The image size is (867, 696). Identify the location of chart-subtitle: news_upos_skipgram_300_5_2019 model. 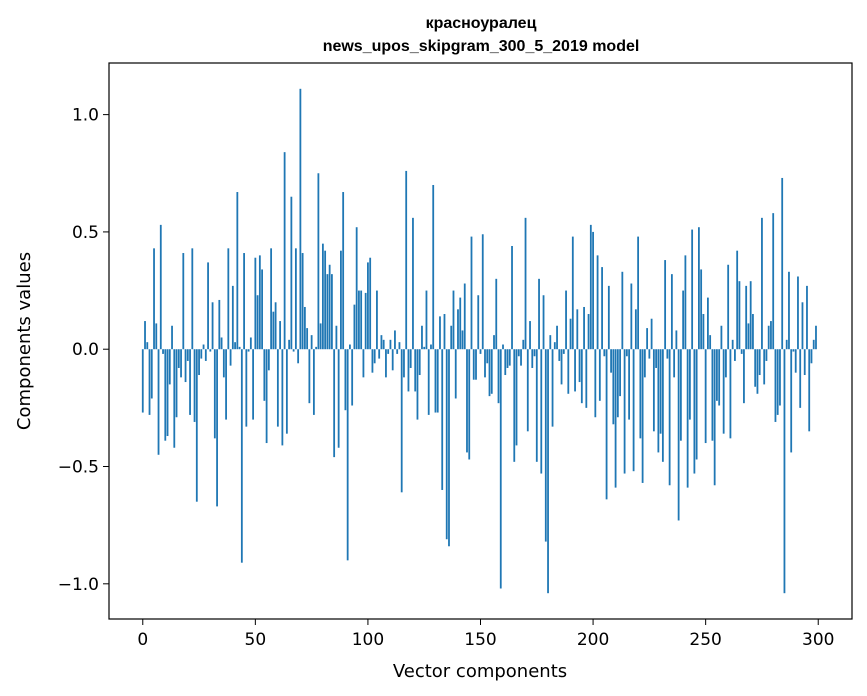
(481, 46).